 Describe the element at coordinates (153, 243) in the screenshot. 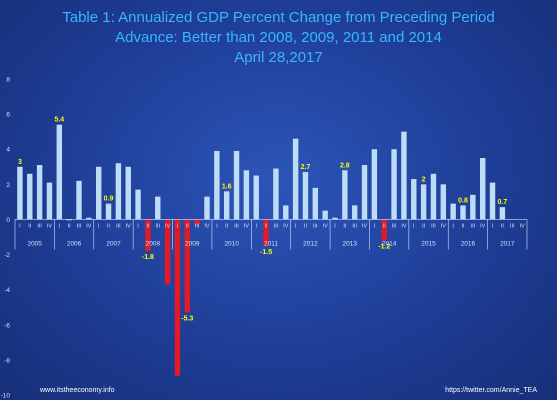

I see `x-year-label: 2008` at that location.